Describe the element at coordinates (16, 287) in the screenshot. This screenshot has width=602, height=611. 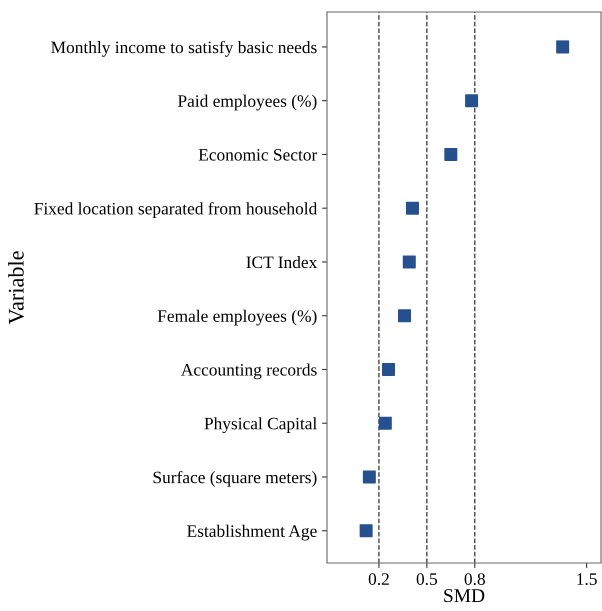
I see `y-axis-title: Variable` at that location.